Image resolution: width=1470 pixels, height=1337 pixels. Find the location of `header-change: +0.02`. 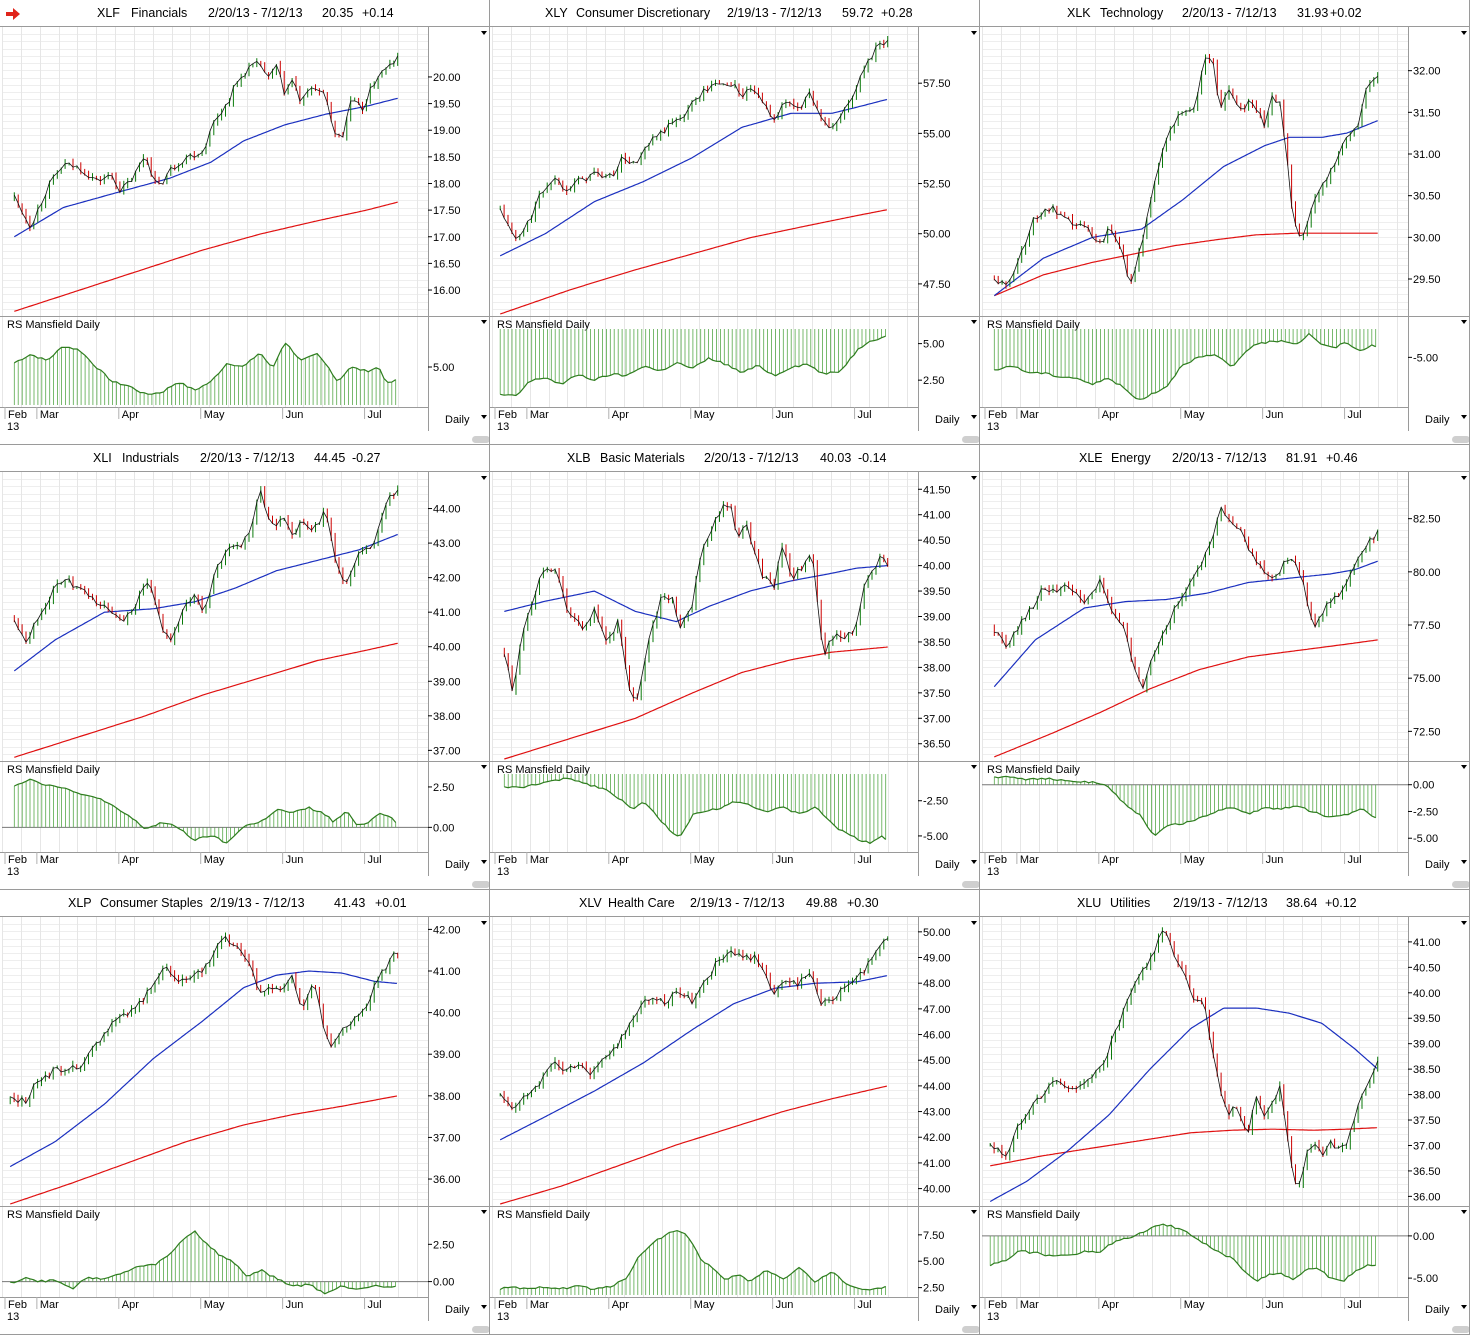

header-change: +0.02 is located at coordinates (1346, 13).